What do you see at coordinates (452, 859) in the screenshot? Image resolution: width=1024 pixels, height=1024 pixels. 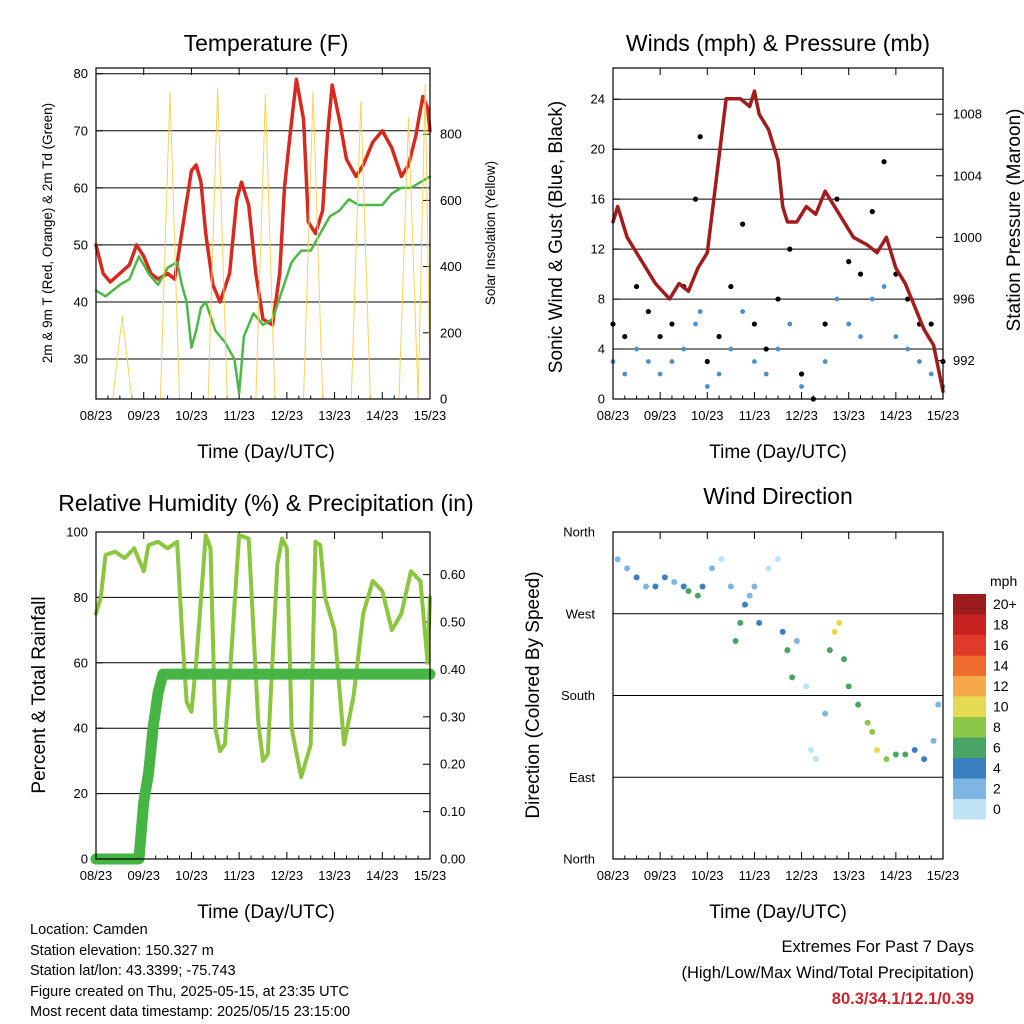 I see `humidity-y2-tick-label: 0.00` at bounding box center [452, 859].